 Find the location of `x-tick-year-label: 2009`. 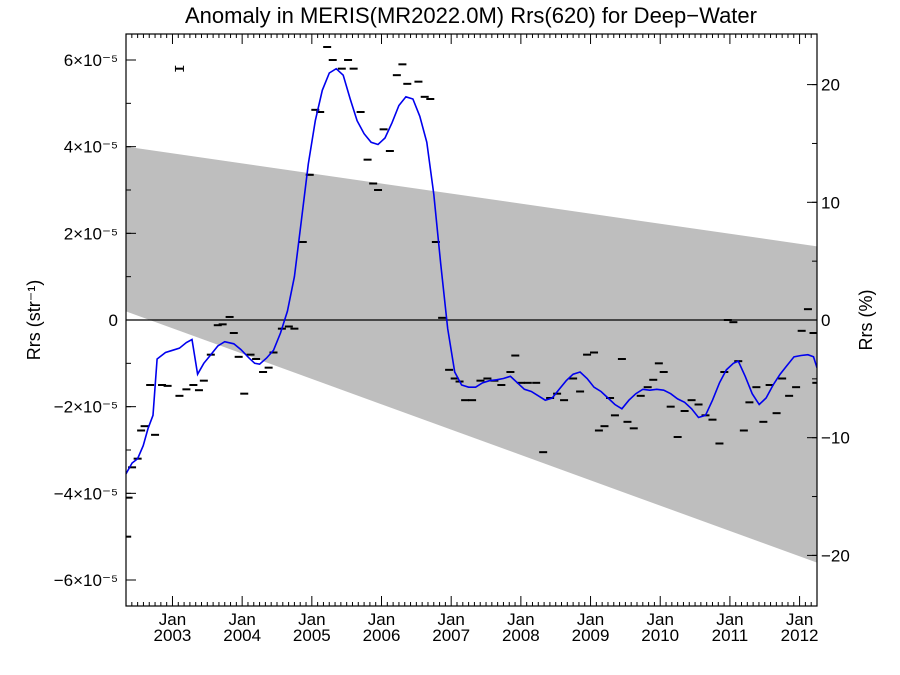

x-tick-year-label: 2009 is located at coordinates (591, 635).